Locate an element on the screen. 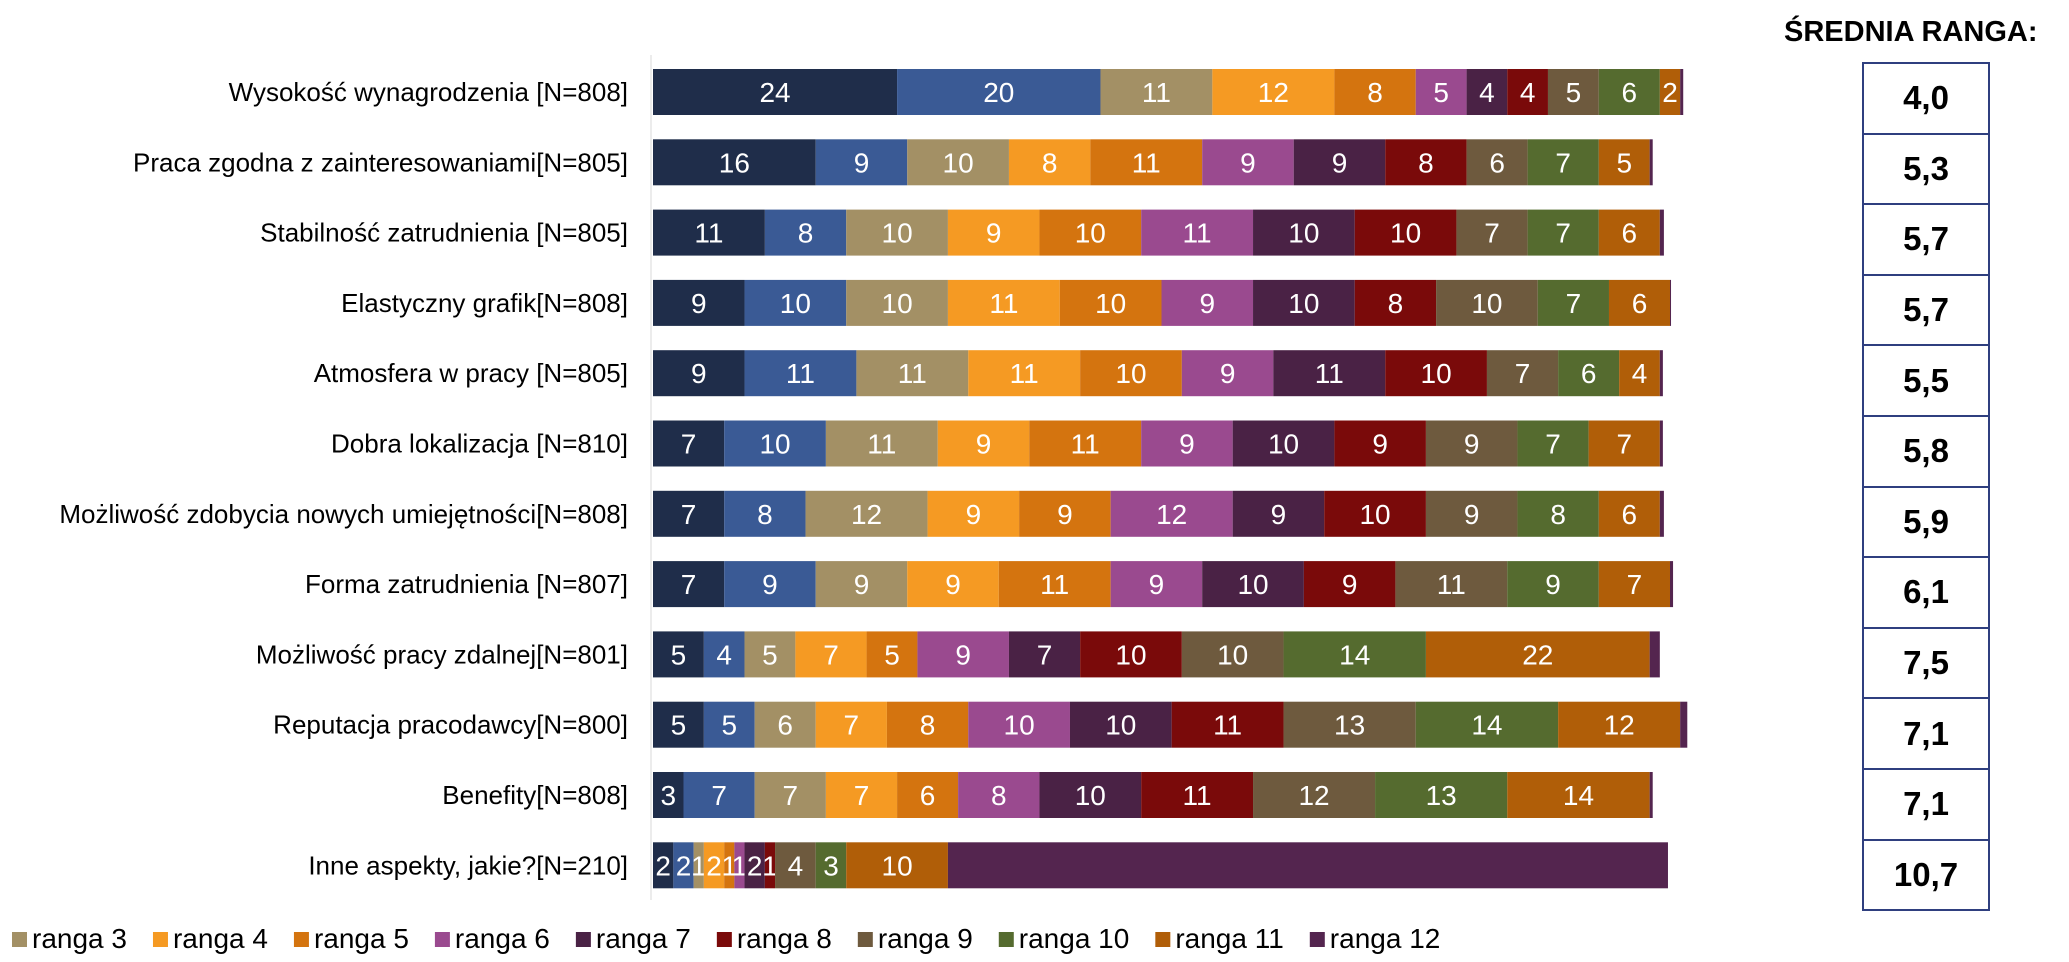 This screenshot has height=962, width=2069. average-rank-value: 5,5 is located at coordinates (1926, 380).